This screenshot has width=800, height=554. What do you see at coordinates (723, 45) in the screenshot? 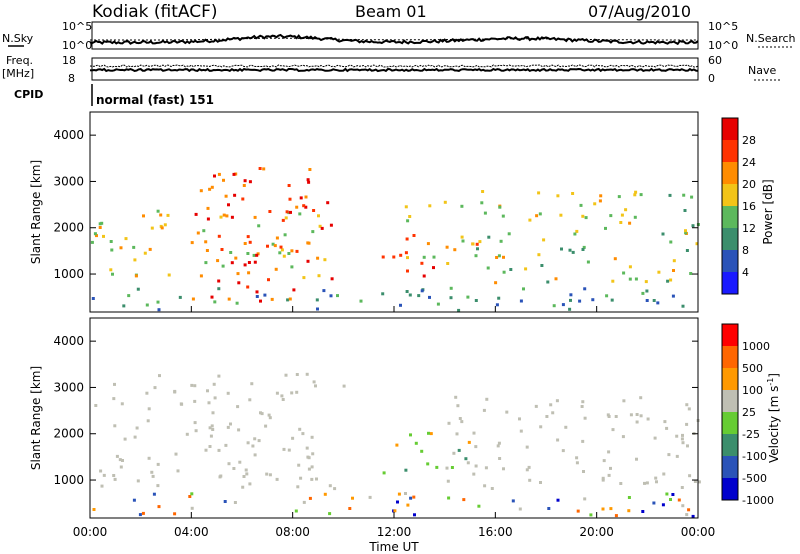
I see `noise-right-tick-bottom: 10^0` at bounding box center [723, 45].